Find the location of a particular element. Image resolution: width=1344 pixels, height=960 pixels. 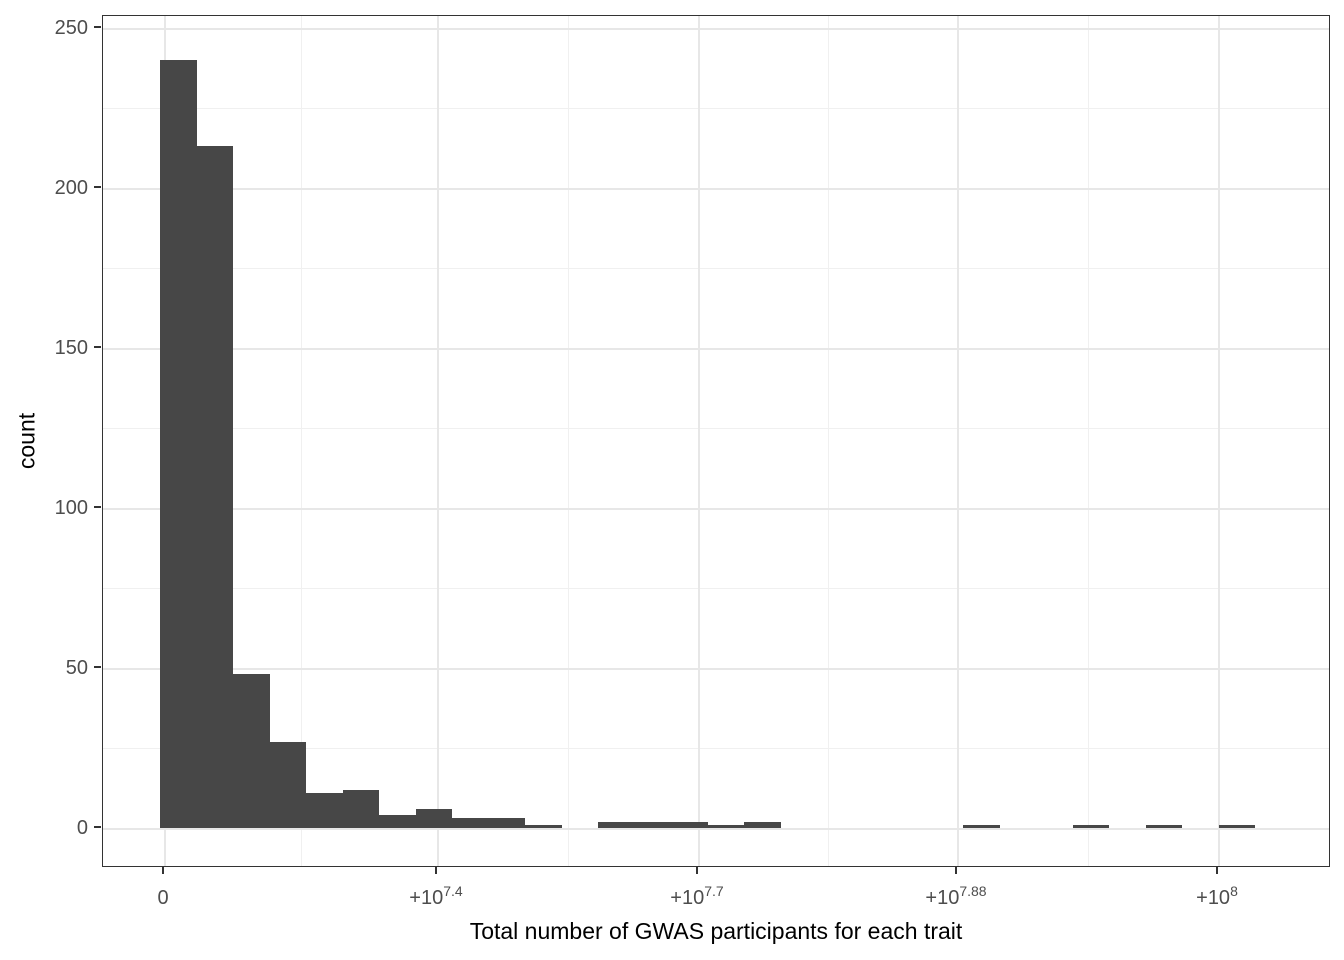

y-axis-title: count is located at coordinates (26, 441).